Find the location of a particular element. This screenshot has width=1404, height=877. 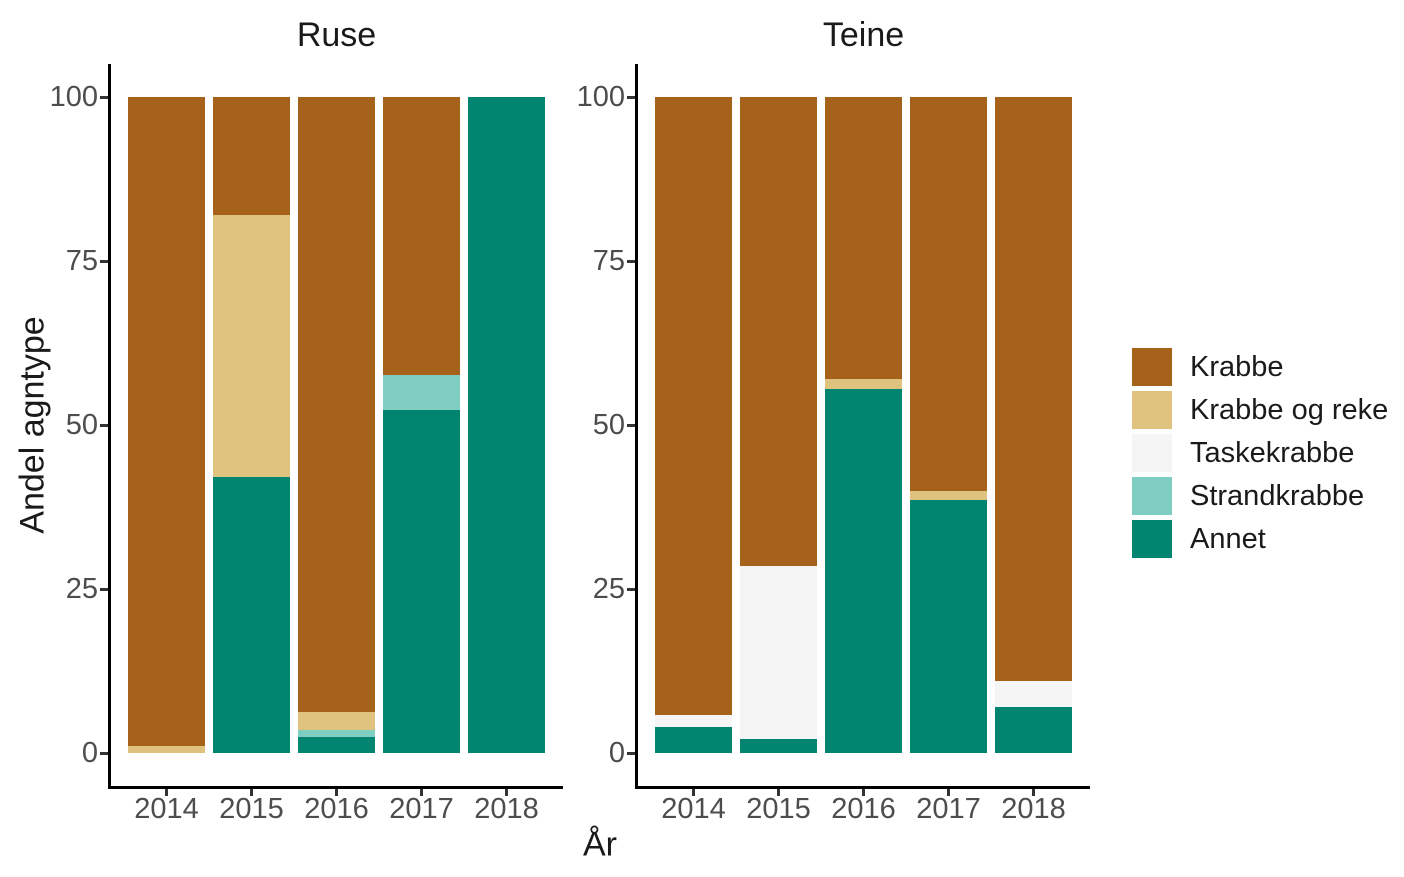

x-axis-line is located at coordinates (862, 787).